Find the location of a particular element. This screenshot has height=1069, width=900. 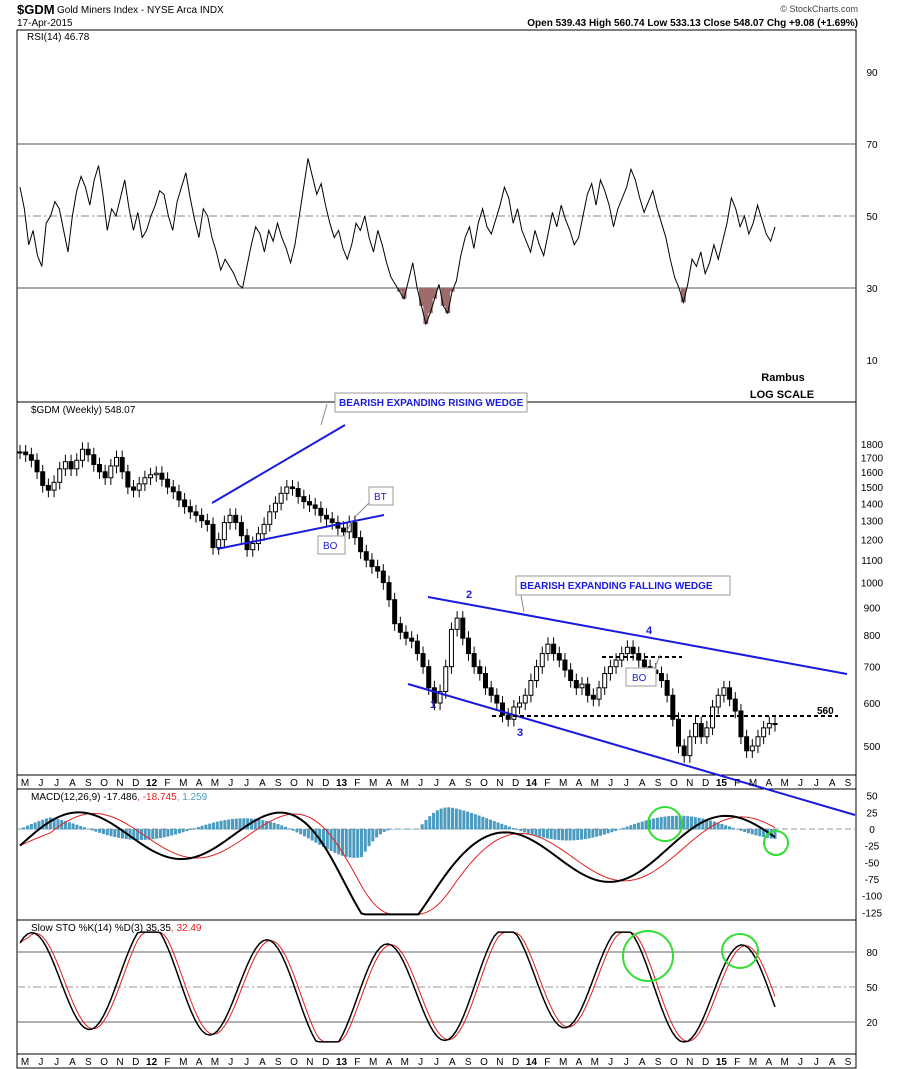

month-axis-bottom is located at coordinates (436, 1061).